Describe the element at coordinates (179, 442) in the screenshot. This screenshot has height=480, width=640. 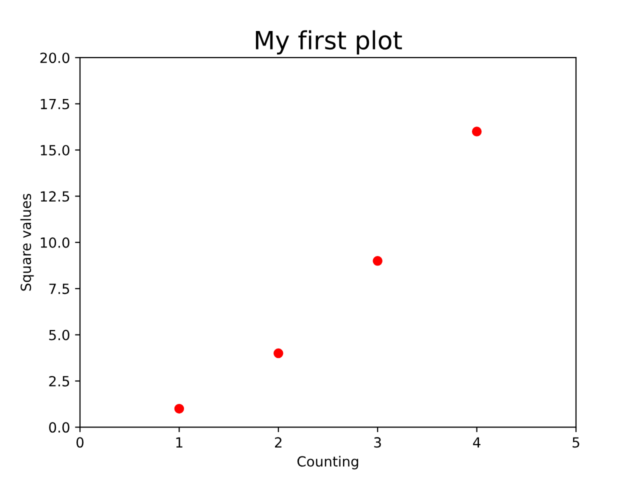
I see `x-tick-label: 1` at that location.